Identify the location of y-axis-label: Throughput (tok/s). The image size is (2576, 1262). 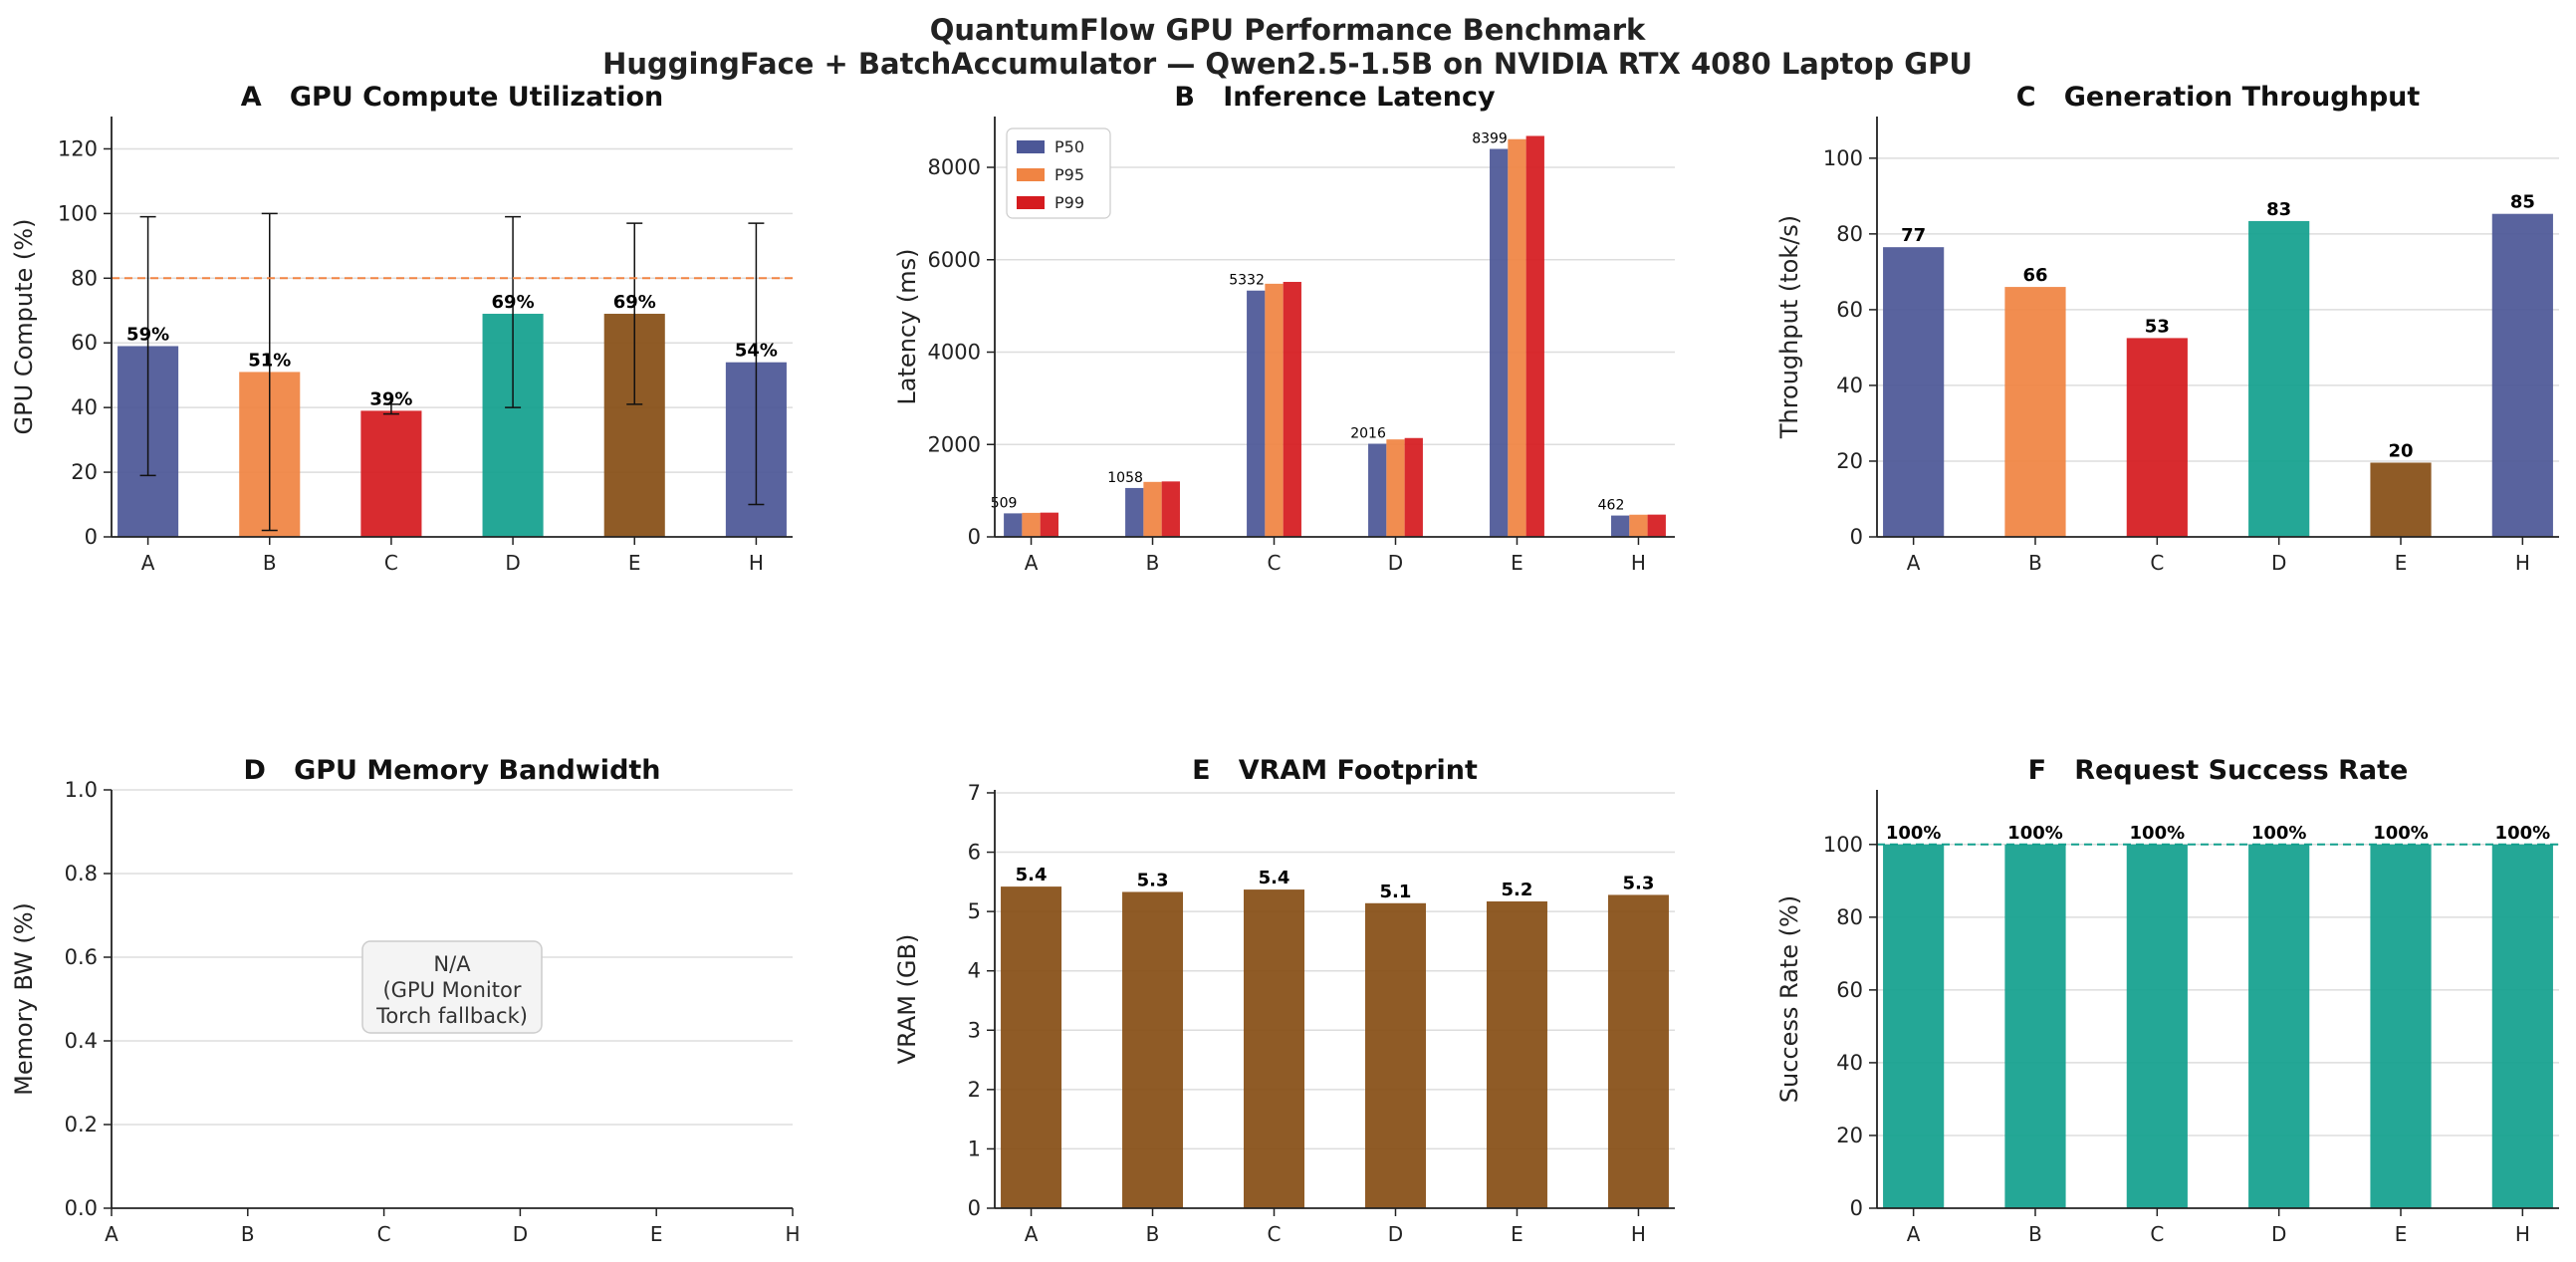
(1789, 327).